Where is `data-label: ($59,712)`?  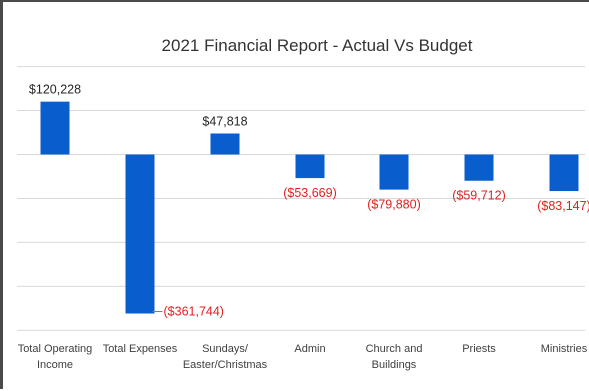
data-label: ($59,712) is located at coordinates (479, 196).